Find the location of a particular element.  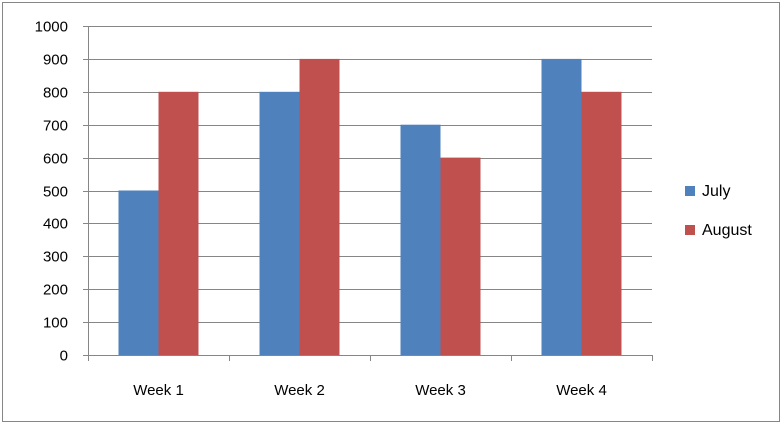

x-tick-label: Week 2 is located at coordinates (299, 390).